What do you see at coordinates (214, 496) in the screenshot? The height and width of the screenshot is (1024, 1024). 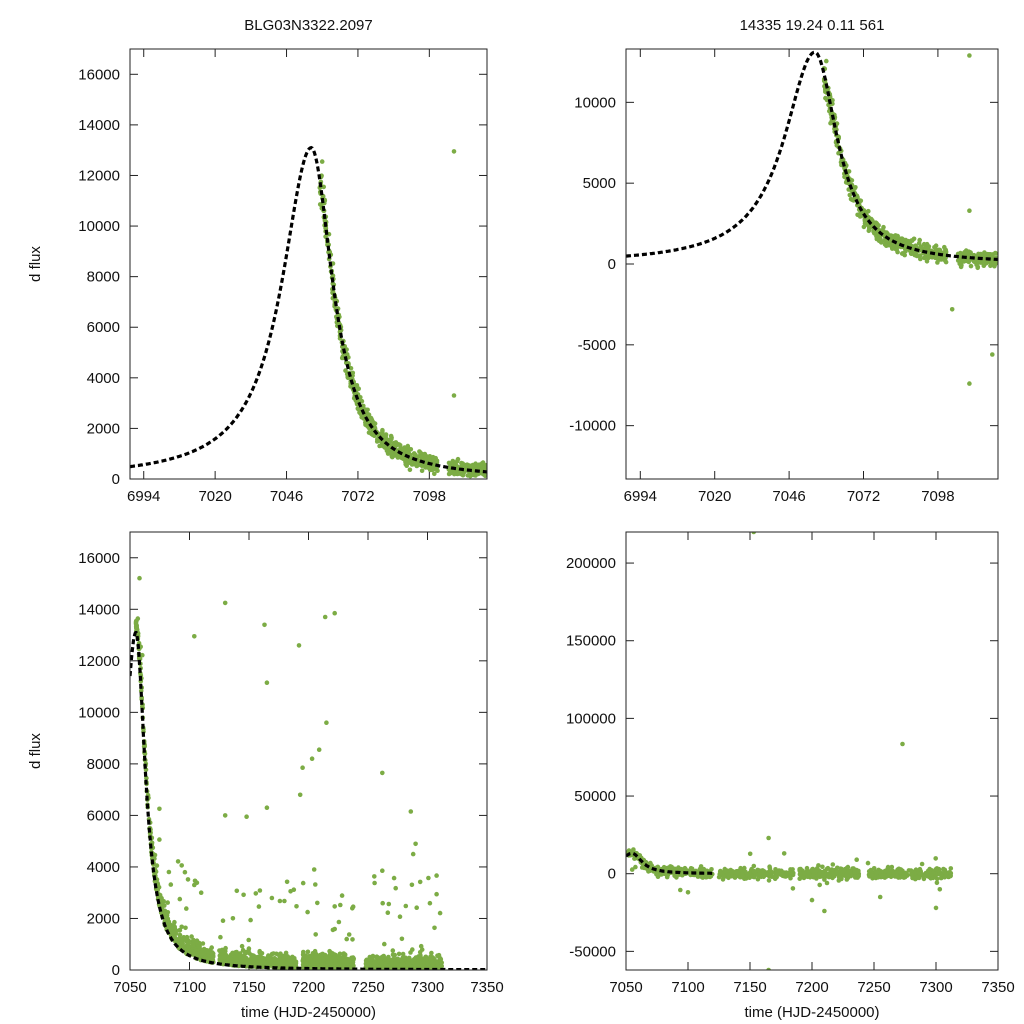 I see `x-tick-label: 7020` at bounding box center [214, 496].